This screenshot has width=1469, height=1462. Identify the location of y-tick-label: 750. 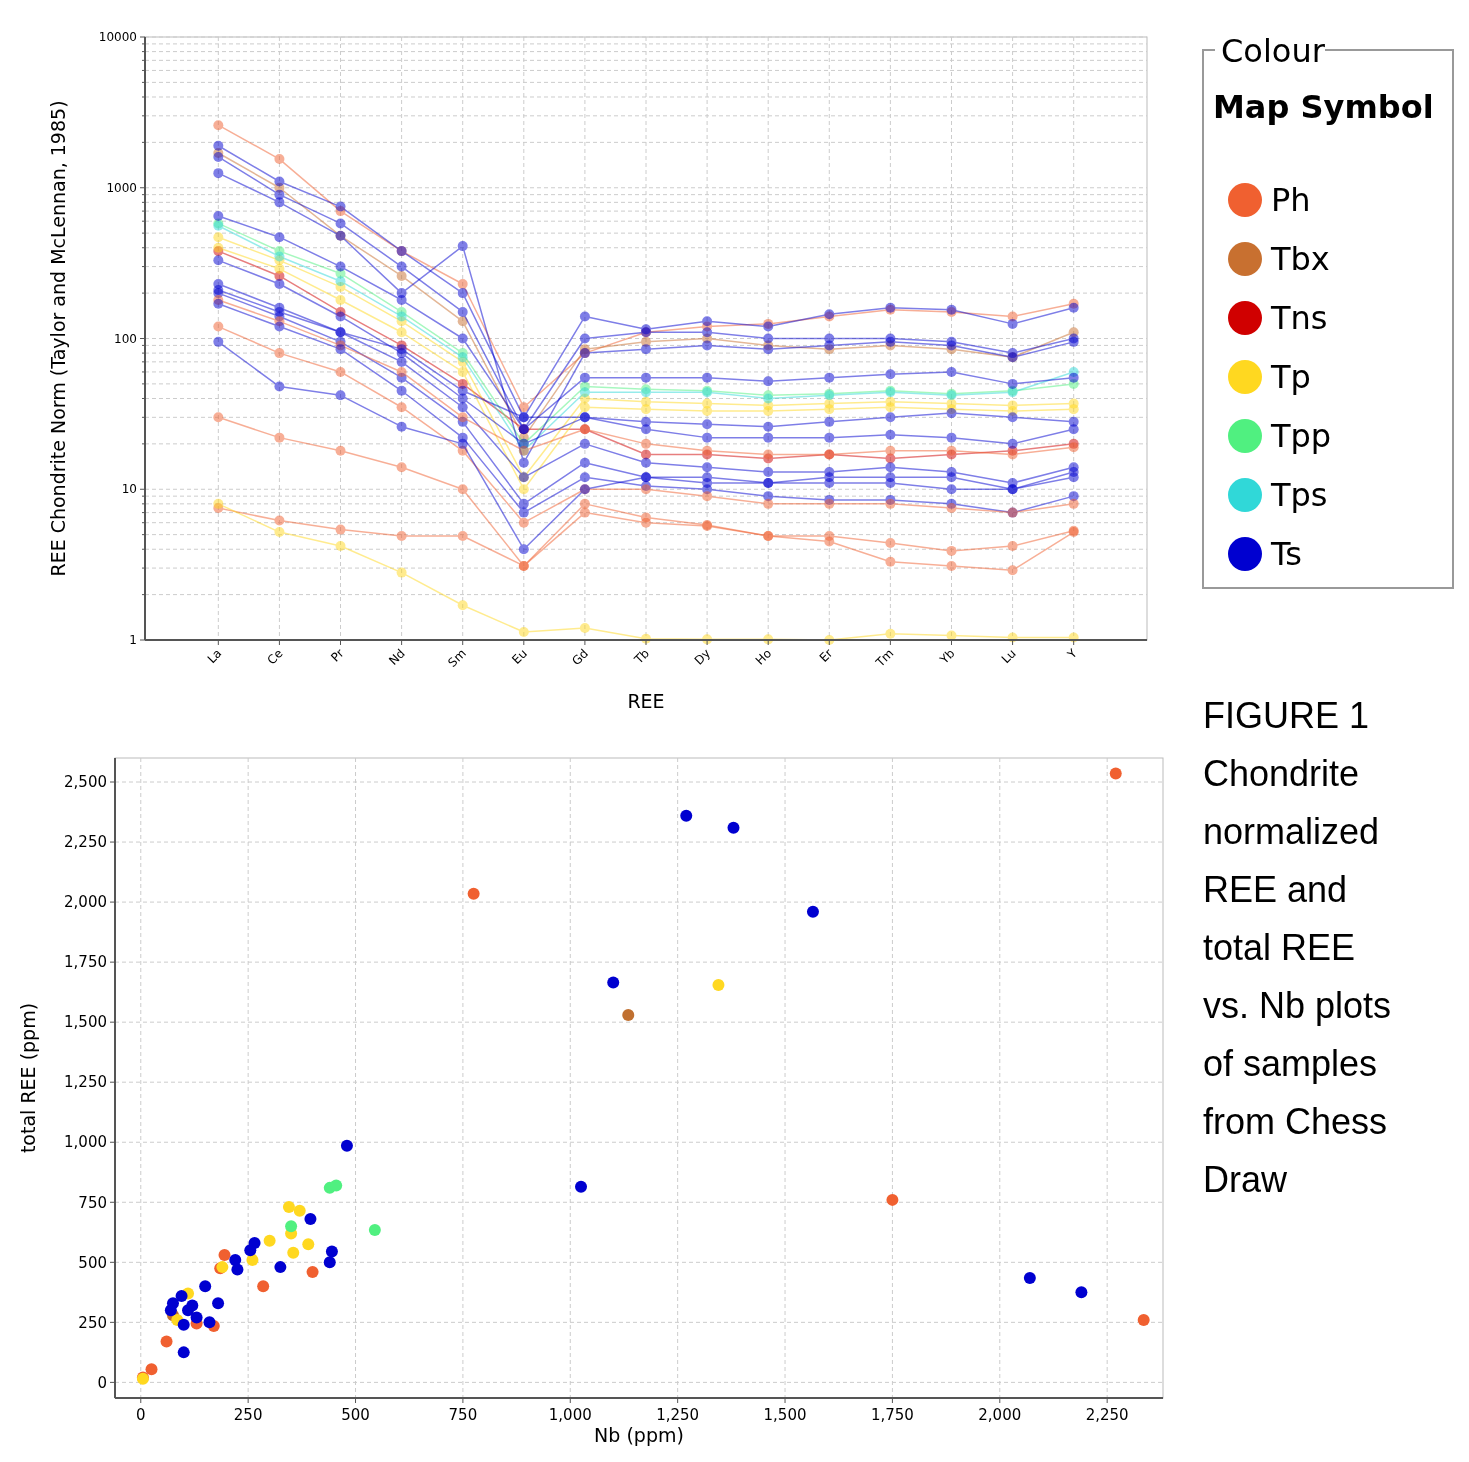
(92, 1202).